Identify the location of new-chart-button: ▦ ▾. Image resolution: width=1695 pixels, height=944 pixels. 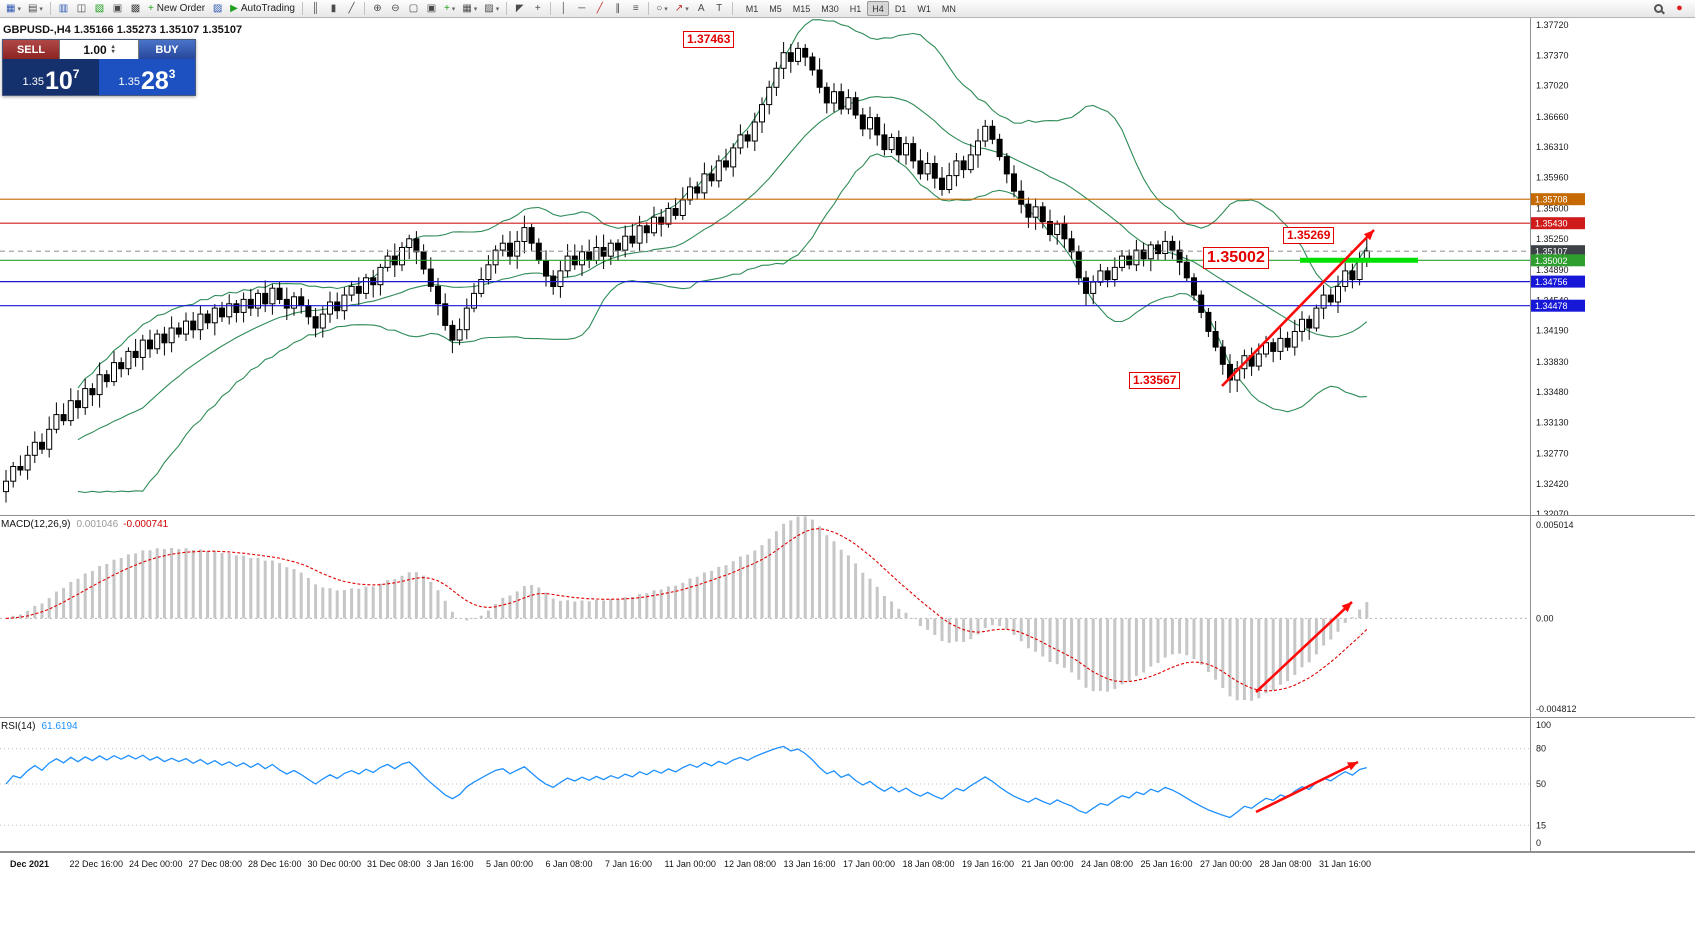
(13, 9).